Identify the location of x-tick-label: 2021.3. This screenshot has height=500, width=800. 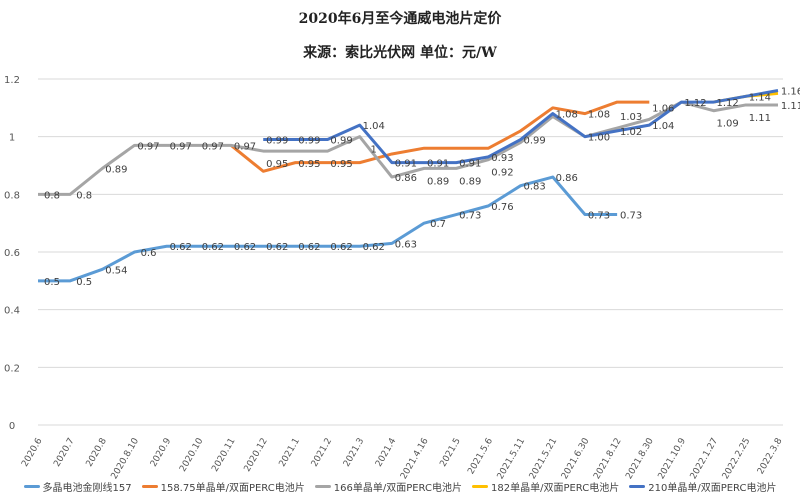
(354, 453).